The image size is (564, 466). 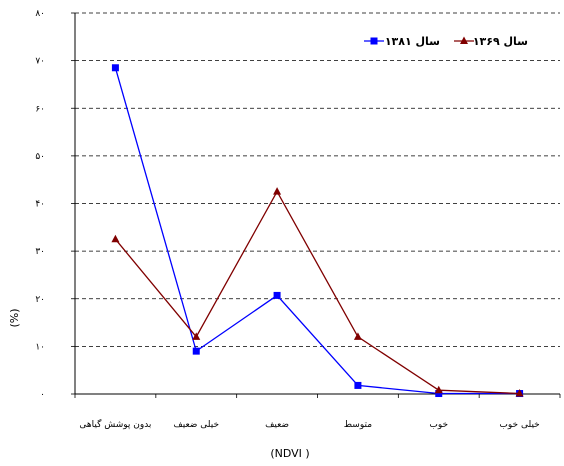 What do you see at coordinates (40, 300) in the screenshot?
I see `y-tick-label: ۲۰` at bounding box center [40, 300].